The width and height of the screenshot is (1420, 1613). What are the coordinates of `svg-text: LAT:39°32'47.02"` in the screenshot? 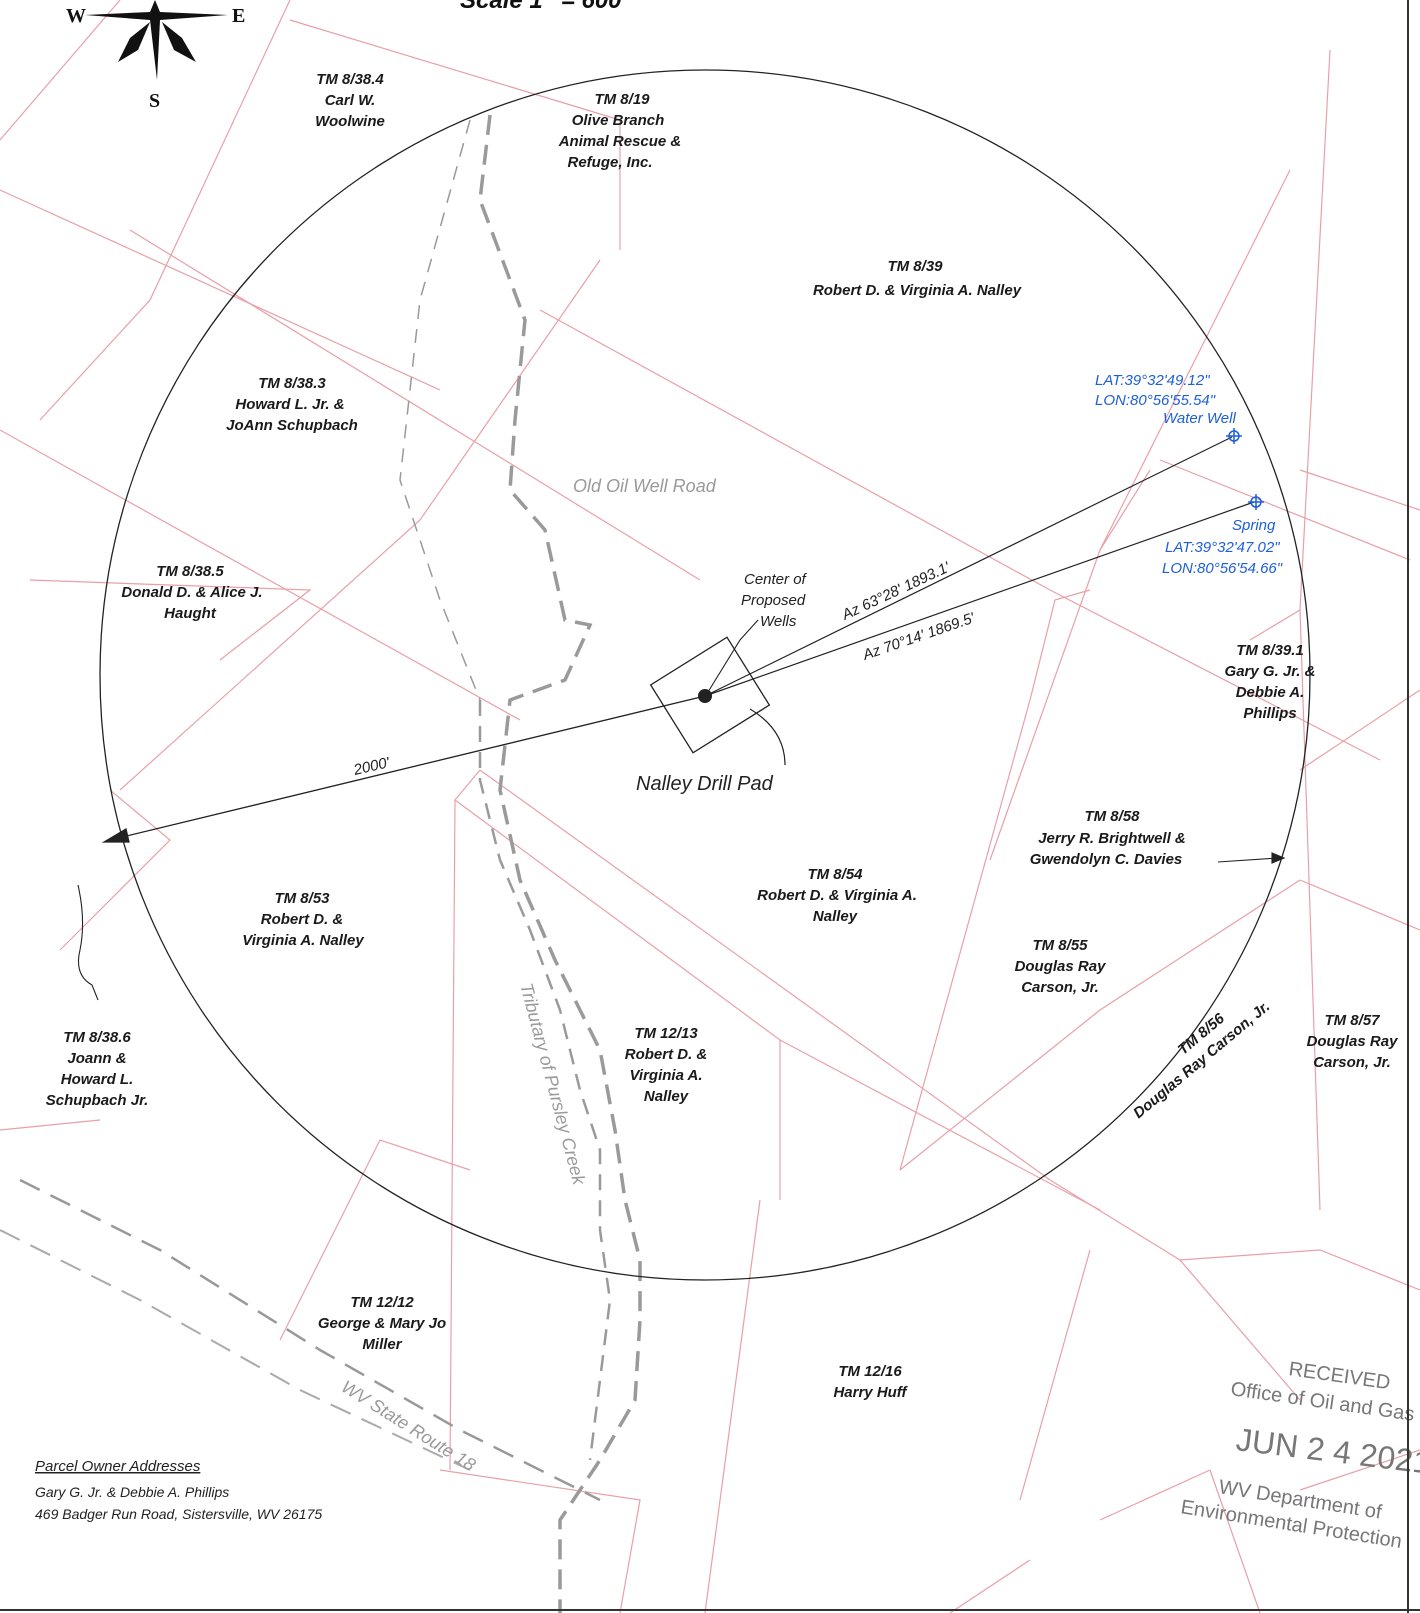 It's located at (1222, 547).